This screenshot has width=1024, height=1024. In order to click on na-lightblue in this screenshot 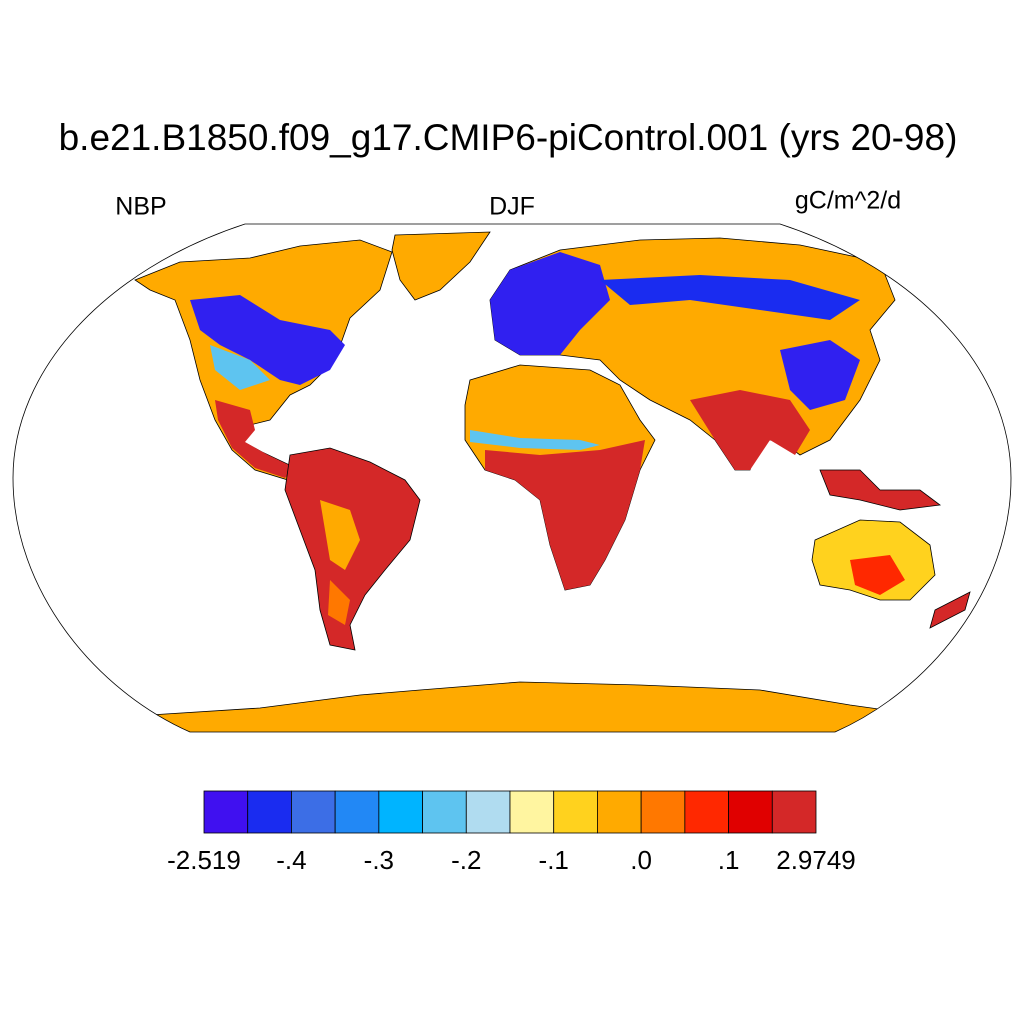, I will do `click(240, 367)`.